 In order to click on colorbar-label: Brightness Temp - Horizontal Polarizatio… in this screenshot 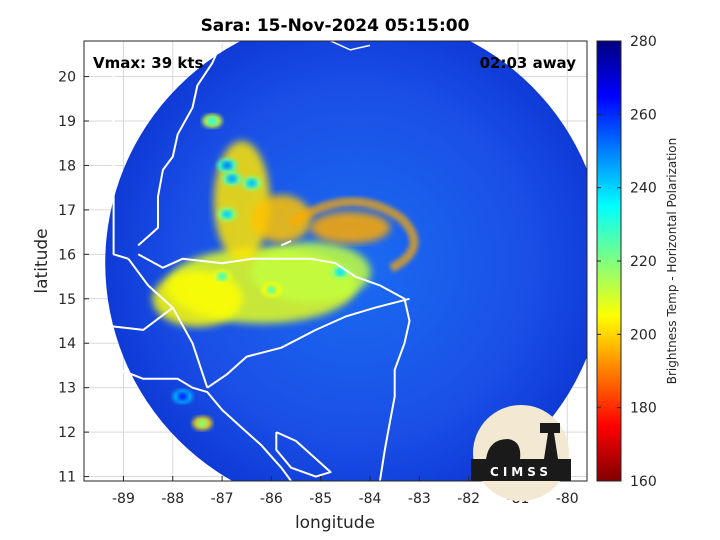, I will do `click(672, 261)`.